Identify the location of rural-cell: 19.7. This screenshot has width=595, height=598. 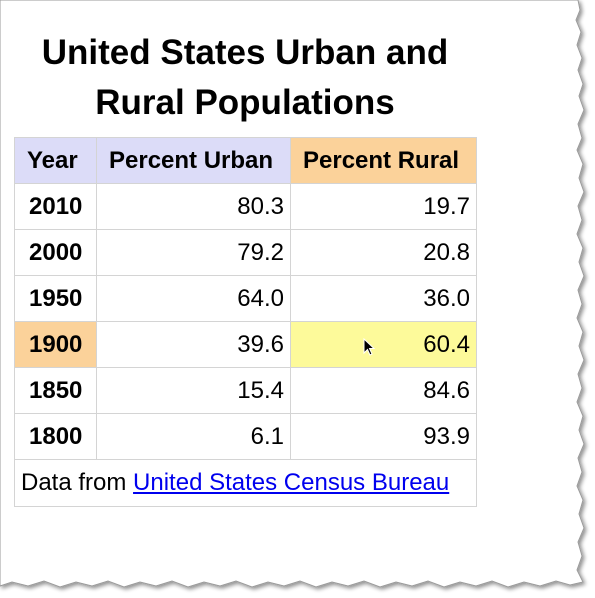
(383, 206).